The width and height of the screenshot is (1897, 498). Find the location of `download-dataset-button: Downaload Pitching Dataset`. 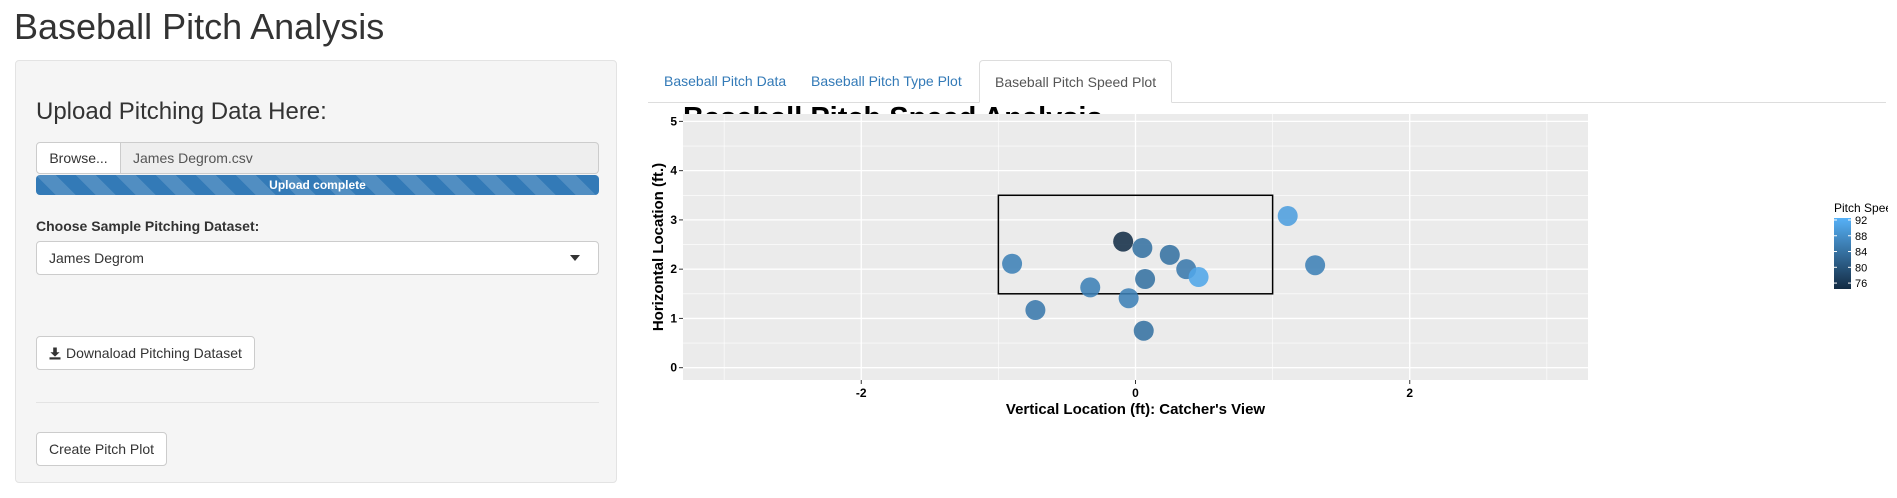

download-dataset-button: Downaload Pitching Dataset is located at coordinates (145, 353).